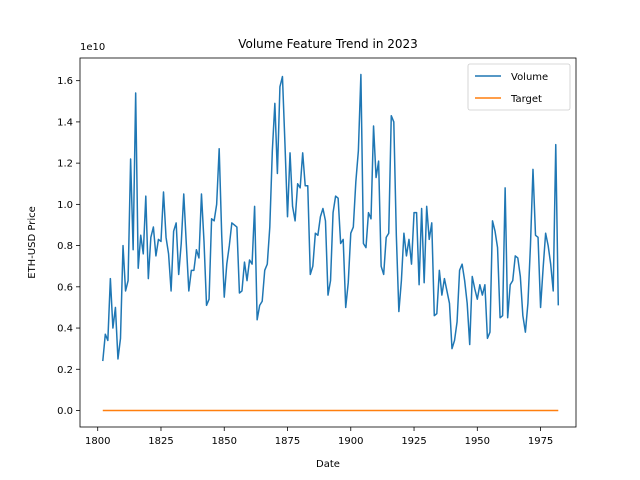 This screenshot has height=480, width=640. I want to click on y-tick-label: 1.4, so click(65, 122).